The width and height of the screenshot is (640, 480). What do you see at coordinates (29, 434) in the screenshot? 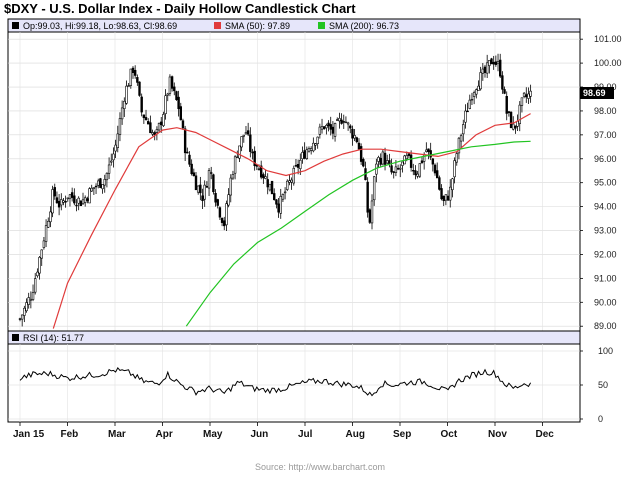
I see `month-label: Jan 15` at bounding box center [29, 434].